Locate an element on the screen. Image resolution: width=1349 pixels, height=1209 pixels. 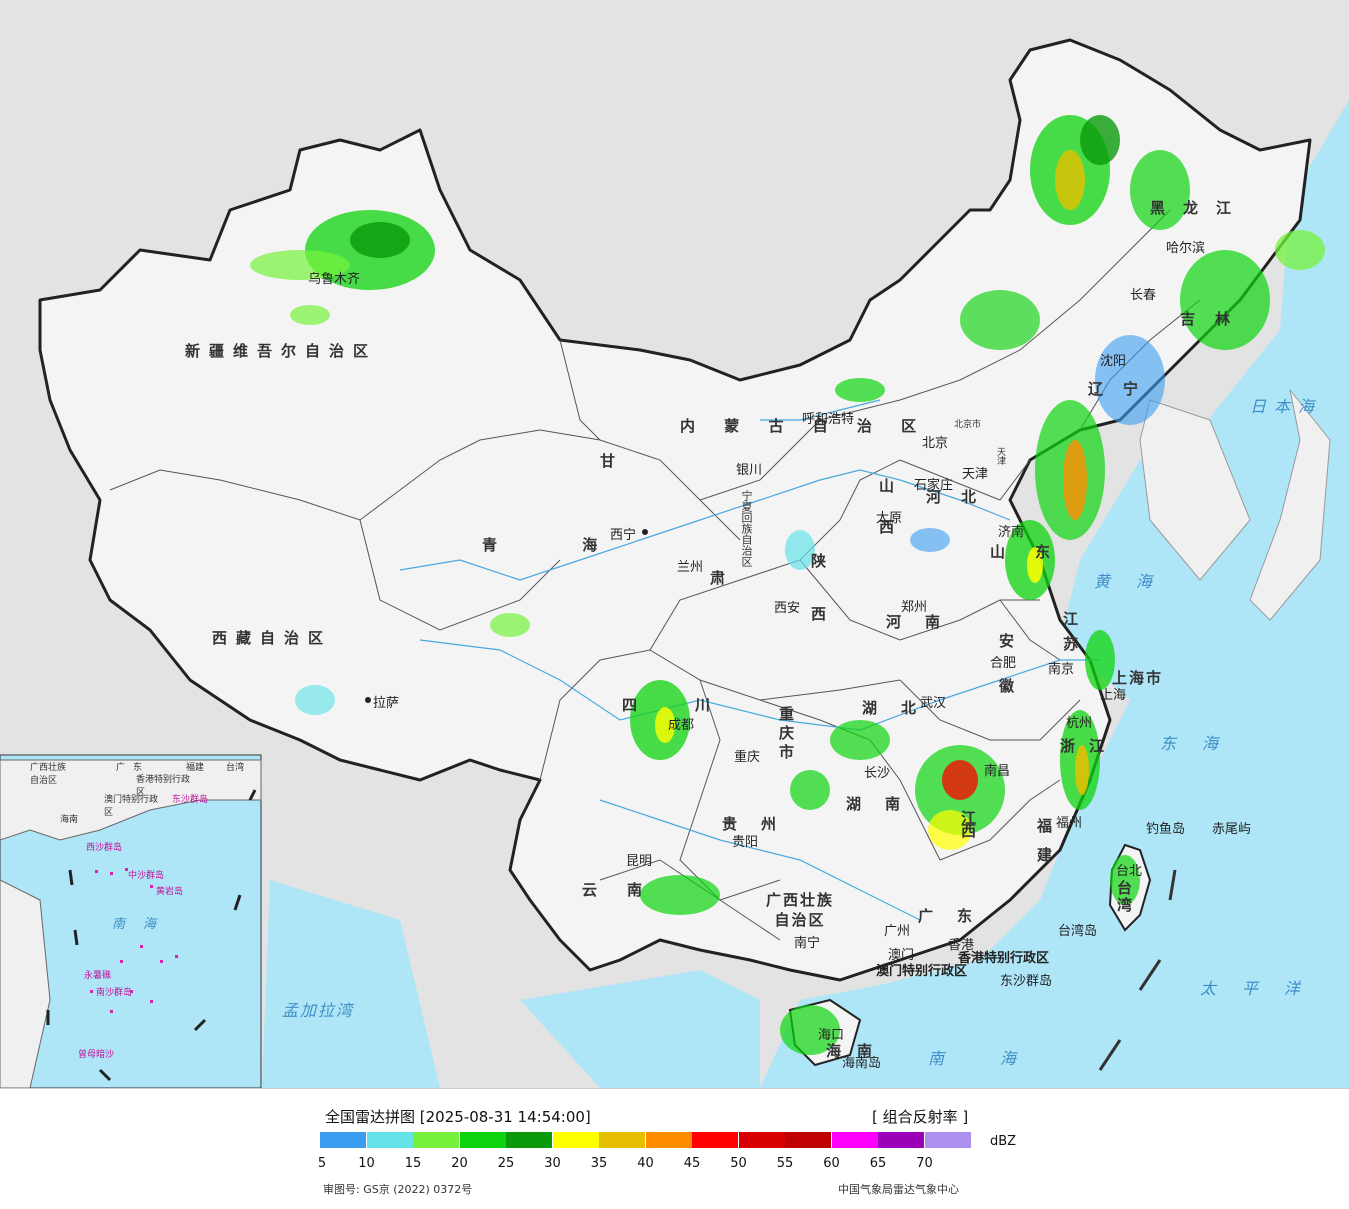
city-nanjing: 南京 is located at coordinates (1061, 669).